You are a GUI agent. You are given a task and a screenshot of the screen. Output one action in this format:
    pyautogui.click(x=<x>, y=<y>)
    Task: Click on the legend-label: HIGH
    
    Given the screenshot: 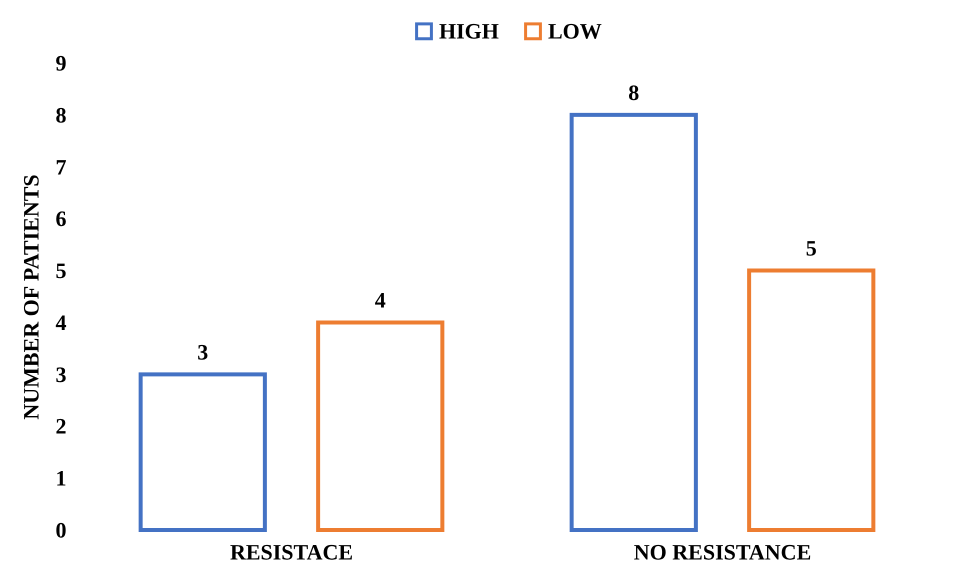 What is the action you would take?
    pyautogui.click(x=469, y=31)
    